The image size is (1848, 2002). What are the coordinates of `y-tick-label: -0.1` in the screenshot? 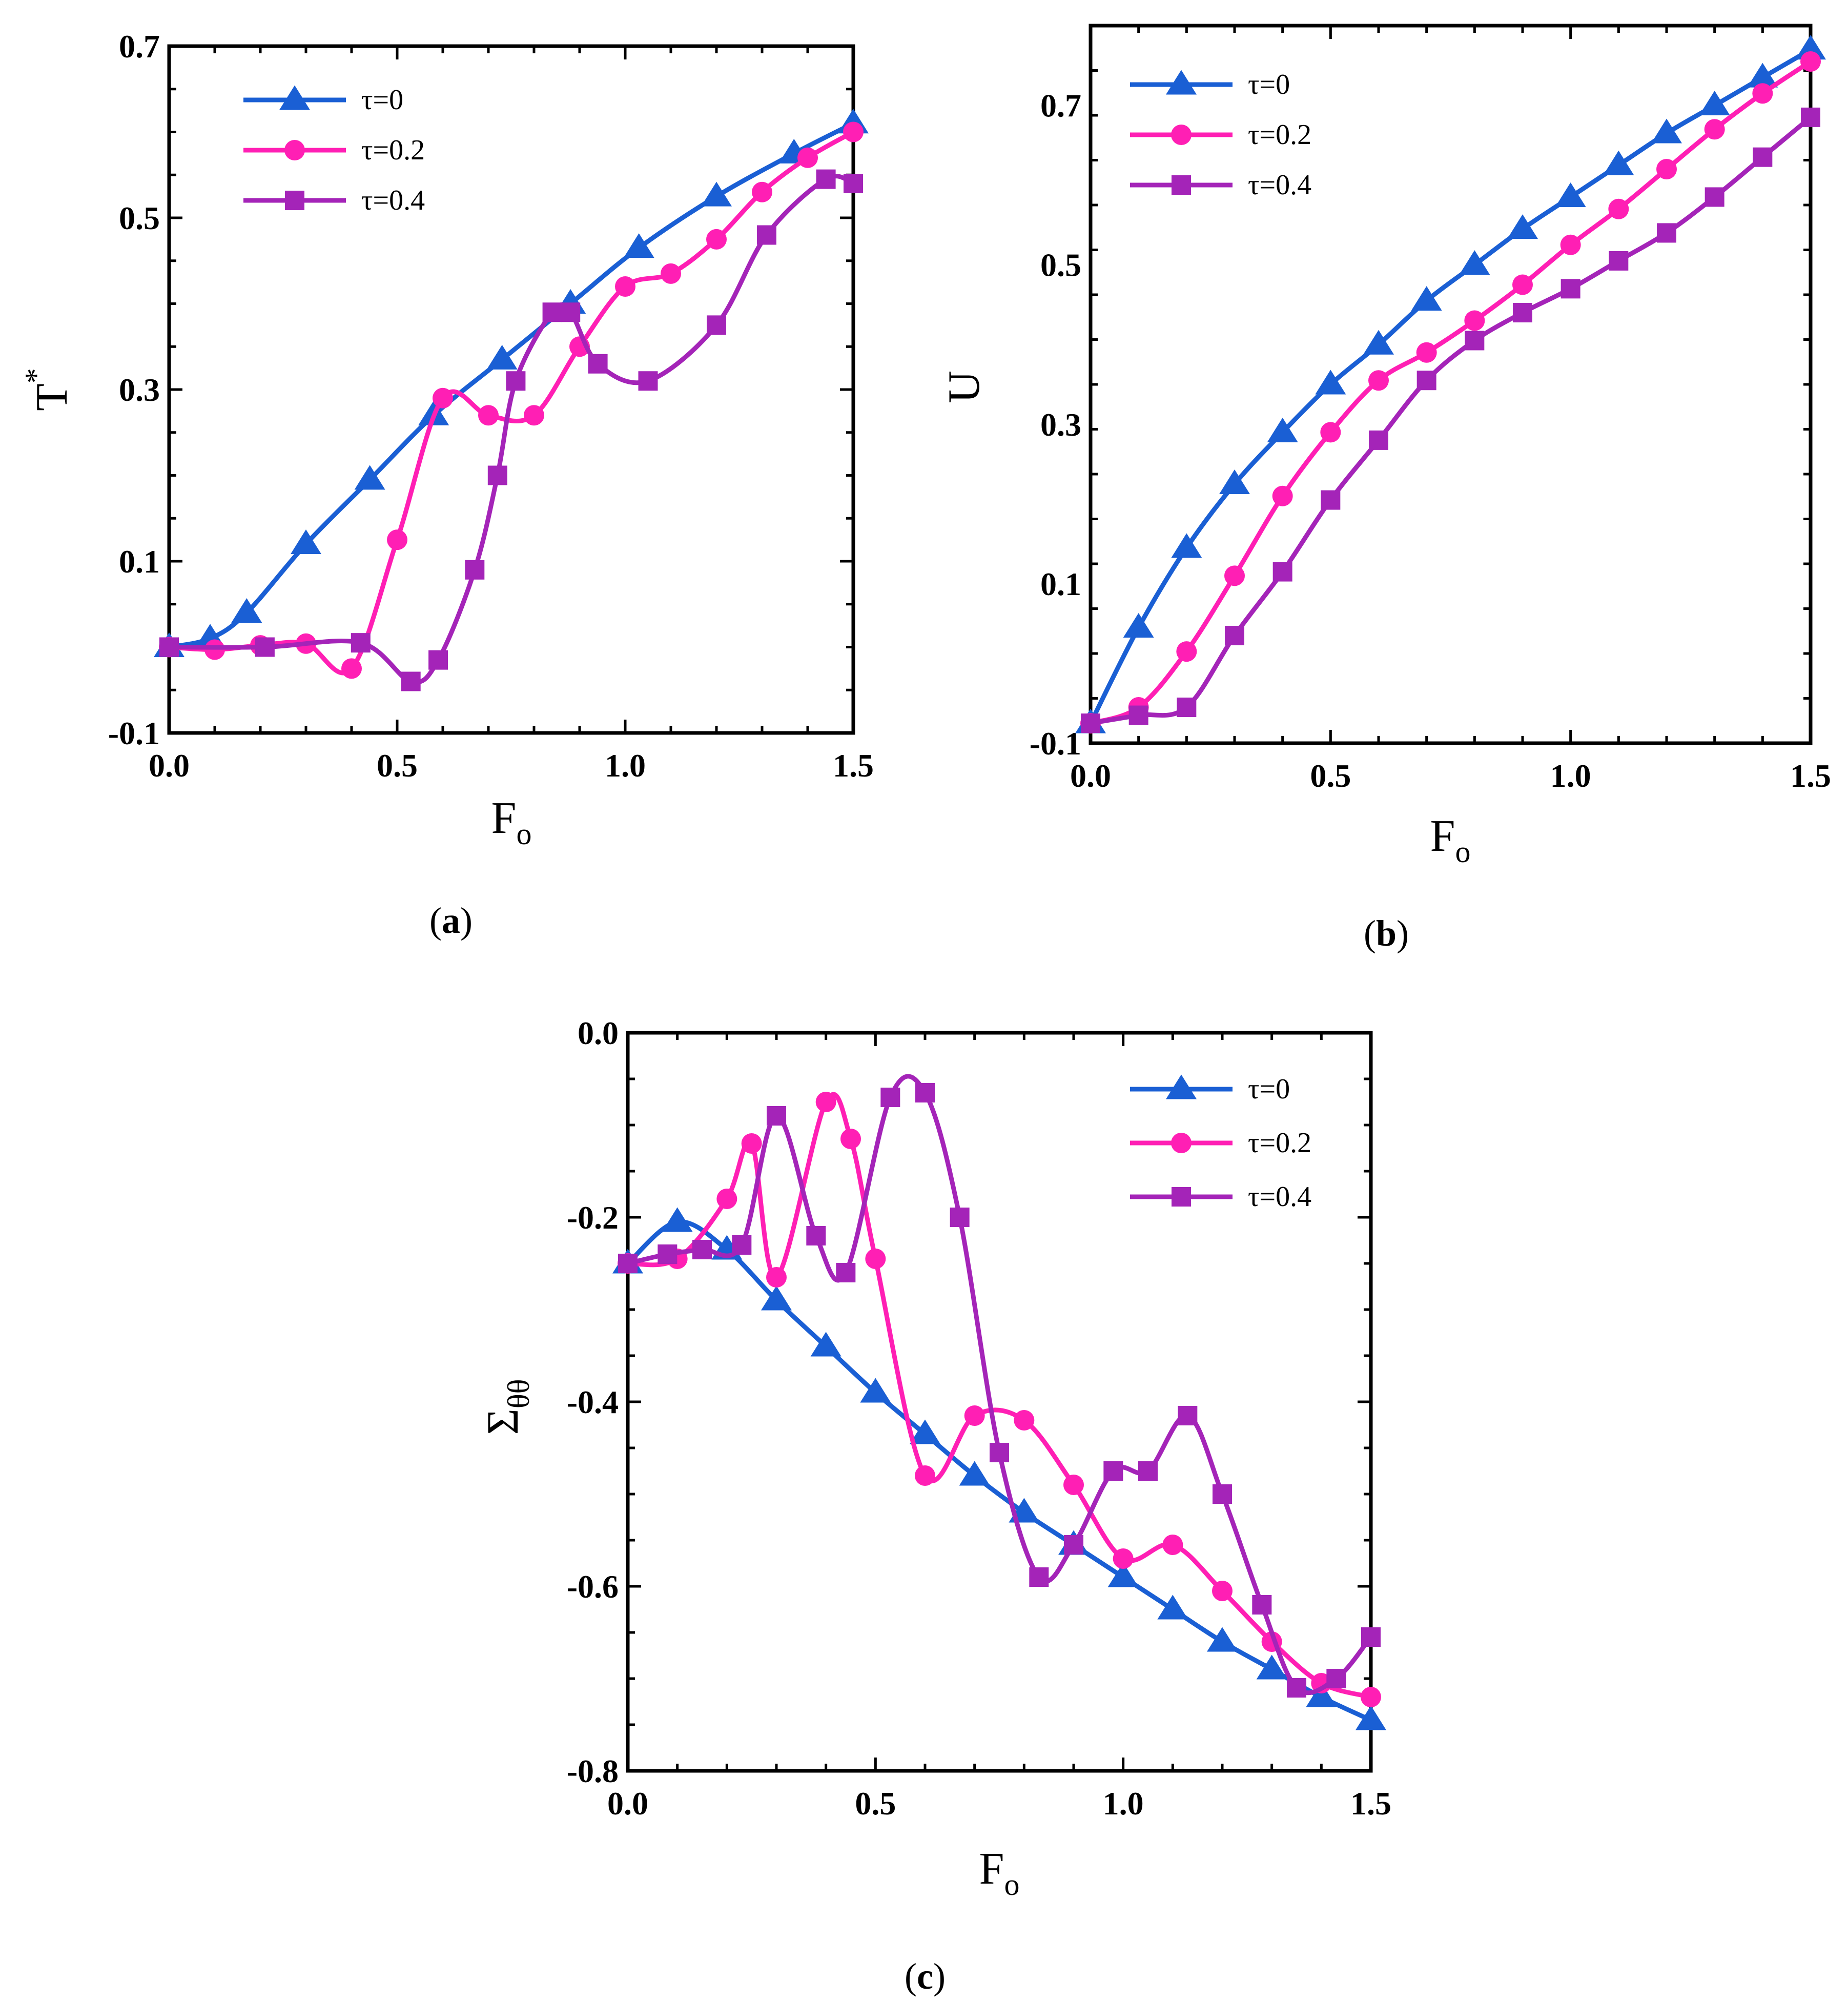 It's located at (1055, 743).